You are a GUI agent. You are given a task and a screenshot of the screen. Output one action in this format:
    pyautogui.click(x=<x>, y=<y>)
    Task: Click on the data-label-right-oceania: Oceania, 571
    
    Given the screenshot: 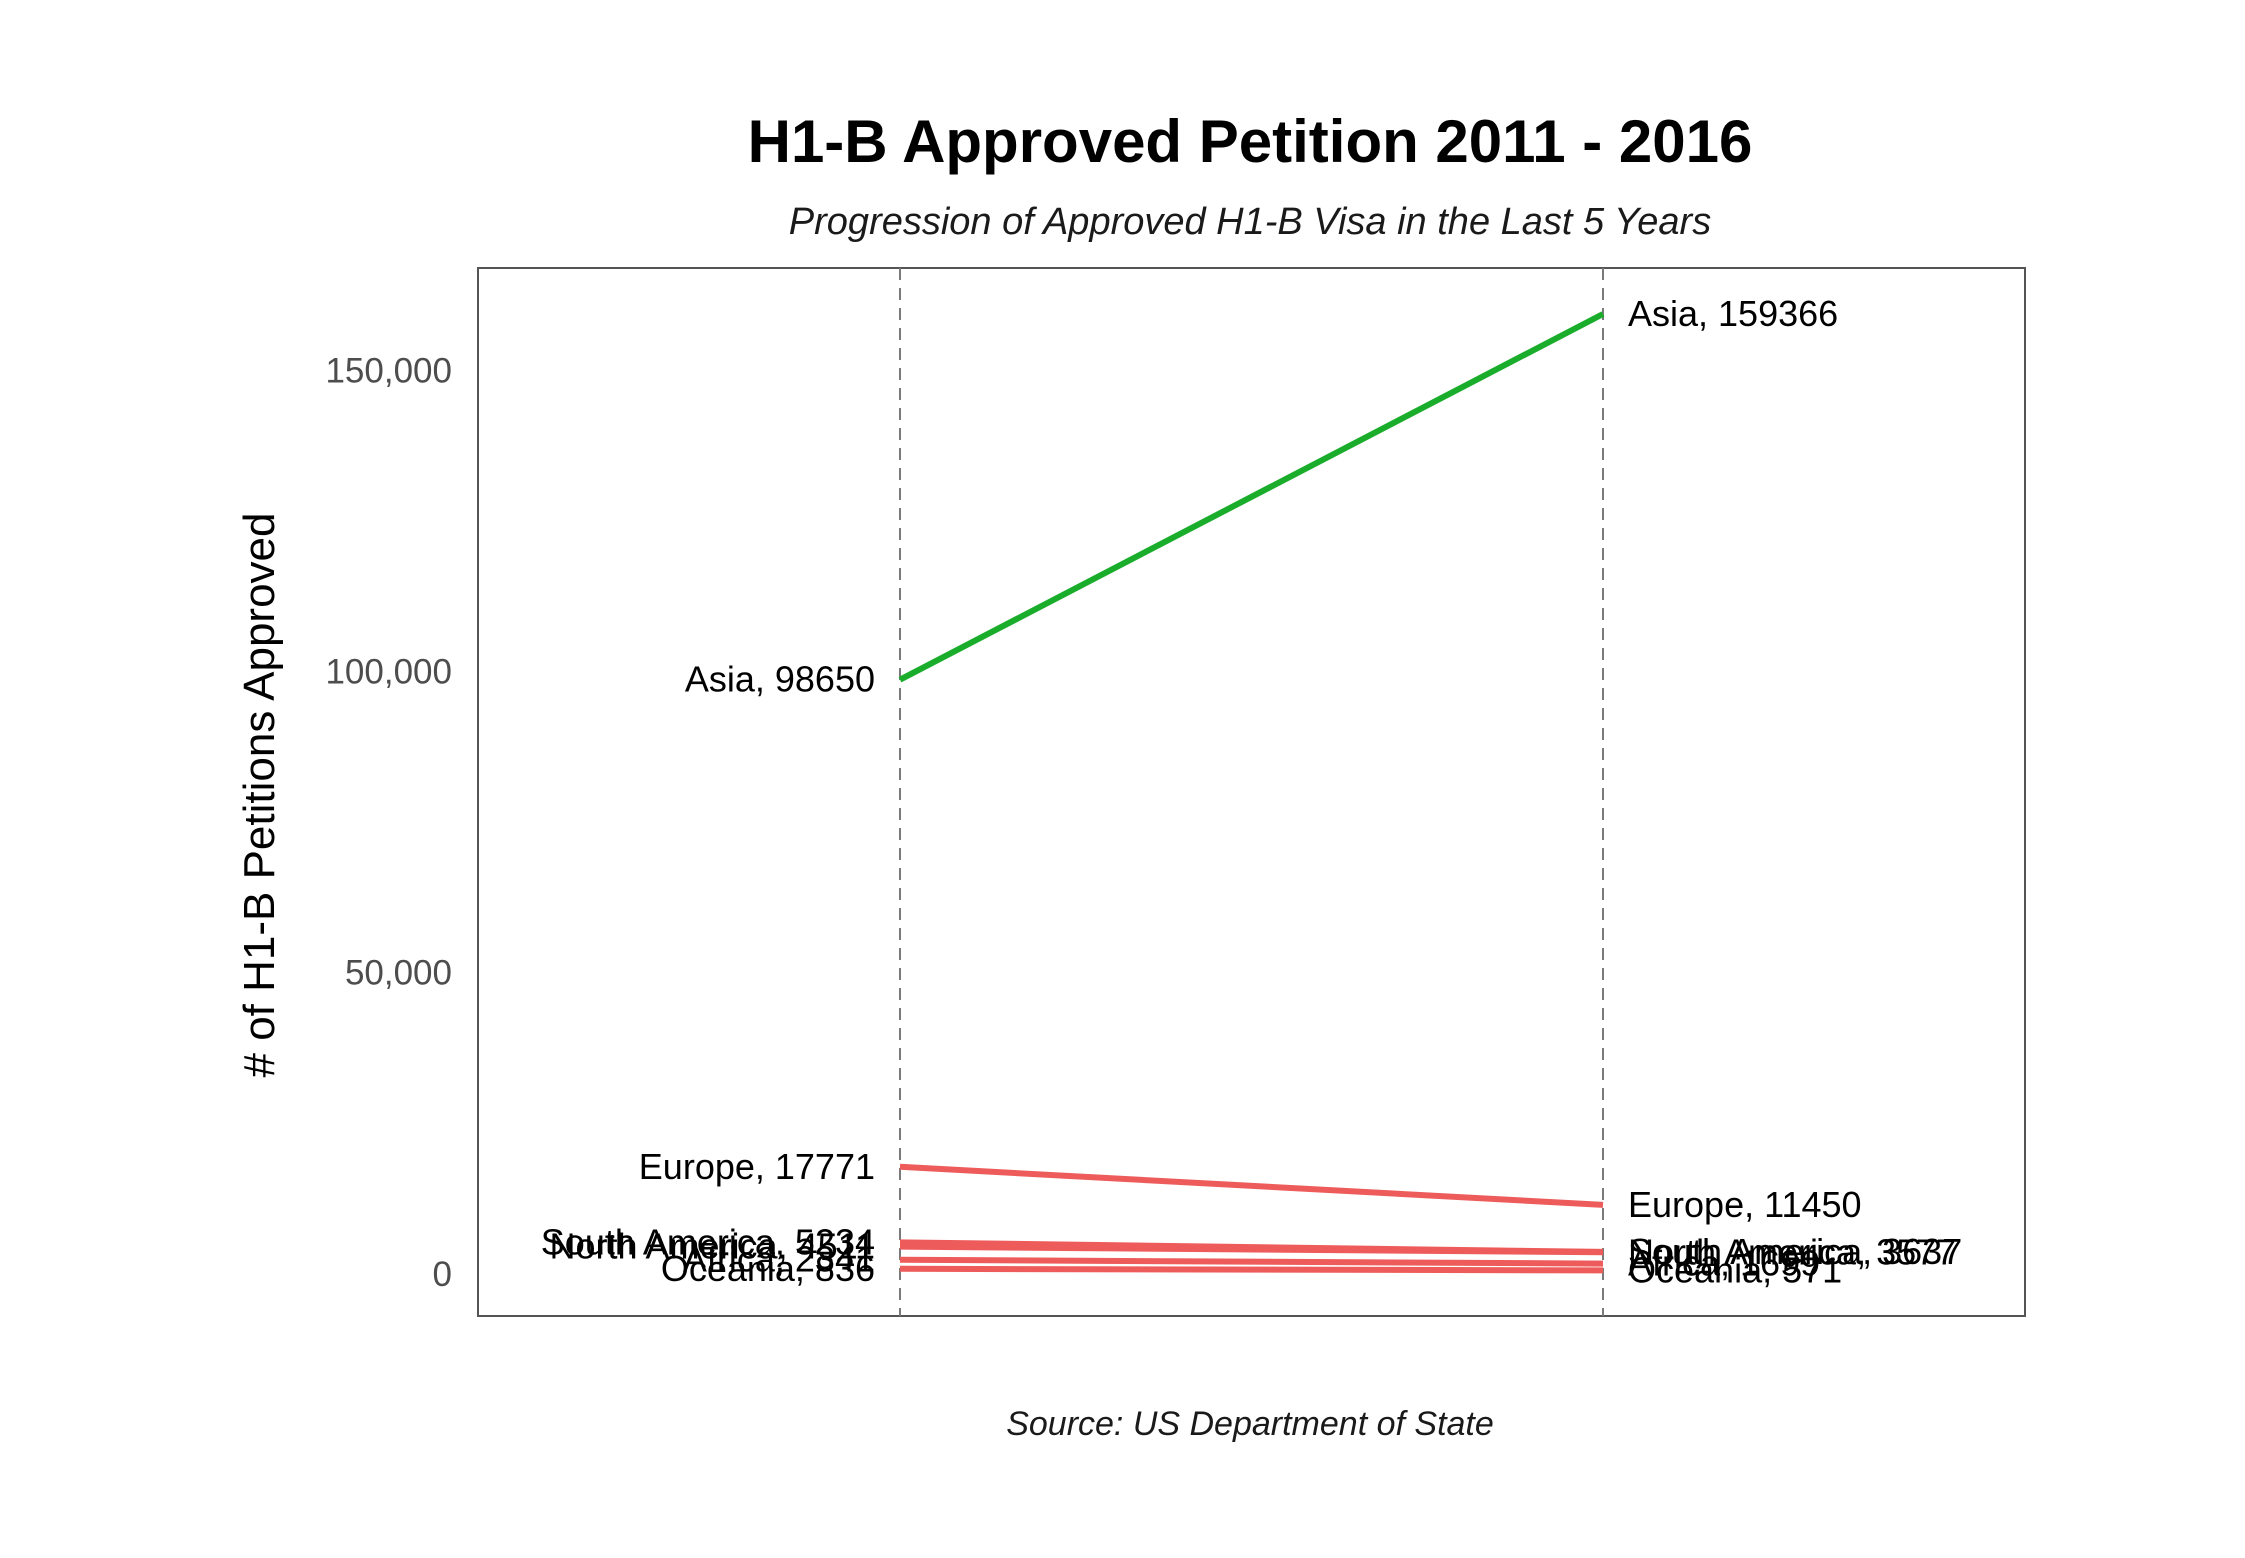 What is the action you would take?
    pyautogui.click(x=1735, y=1269)
    